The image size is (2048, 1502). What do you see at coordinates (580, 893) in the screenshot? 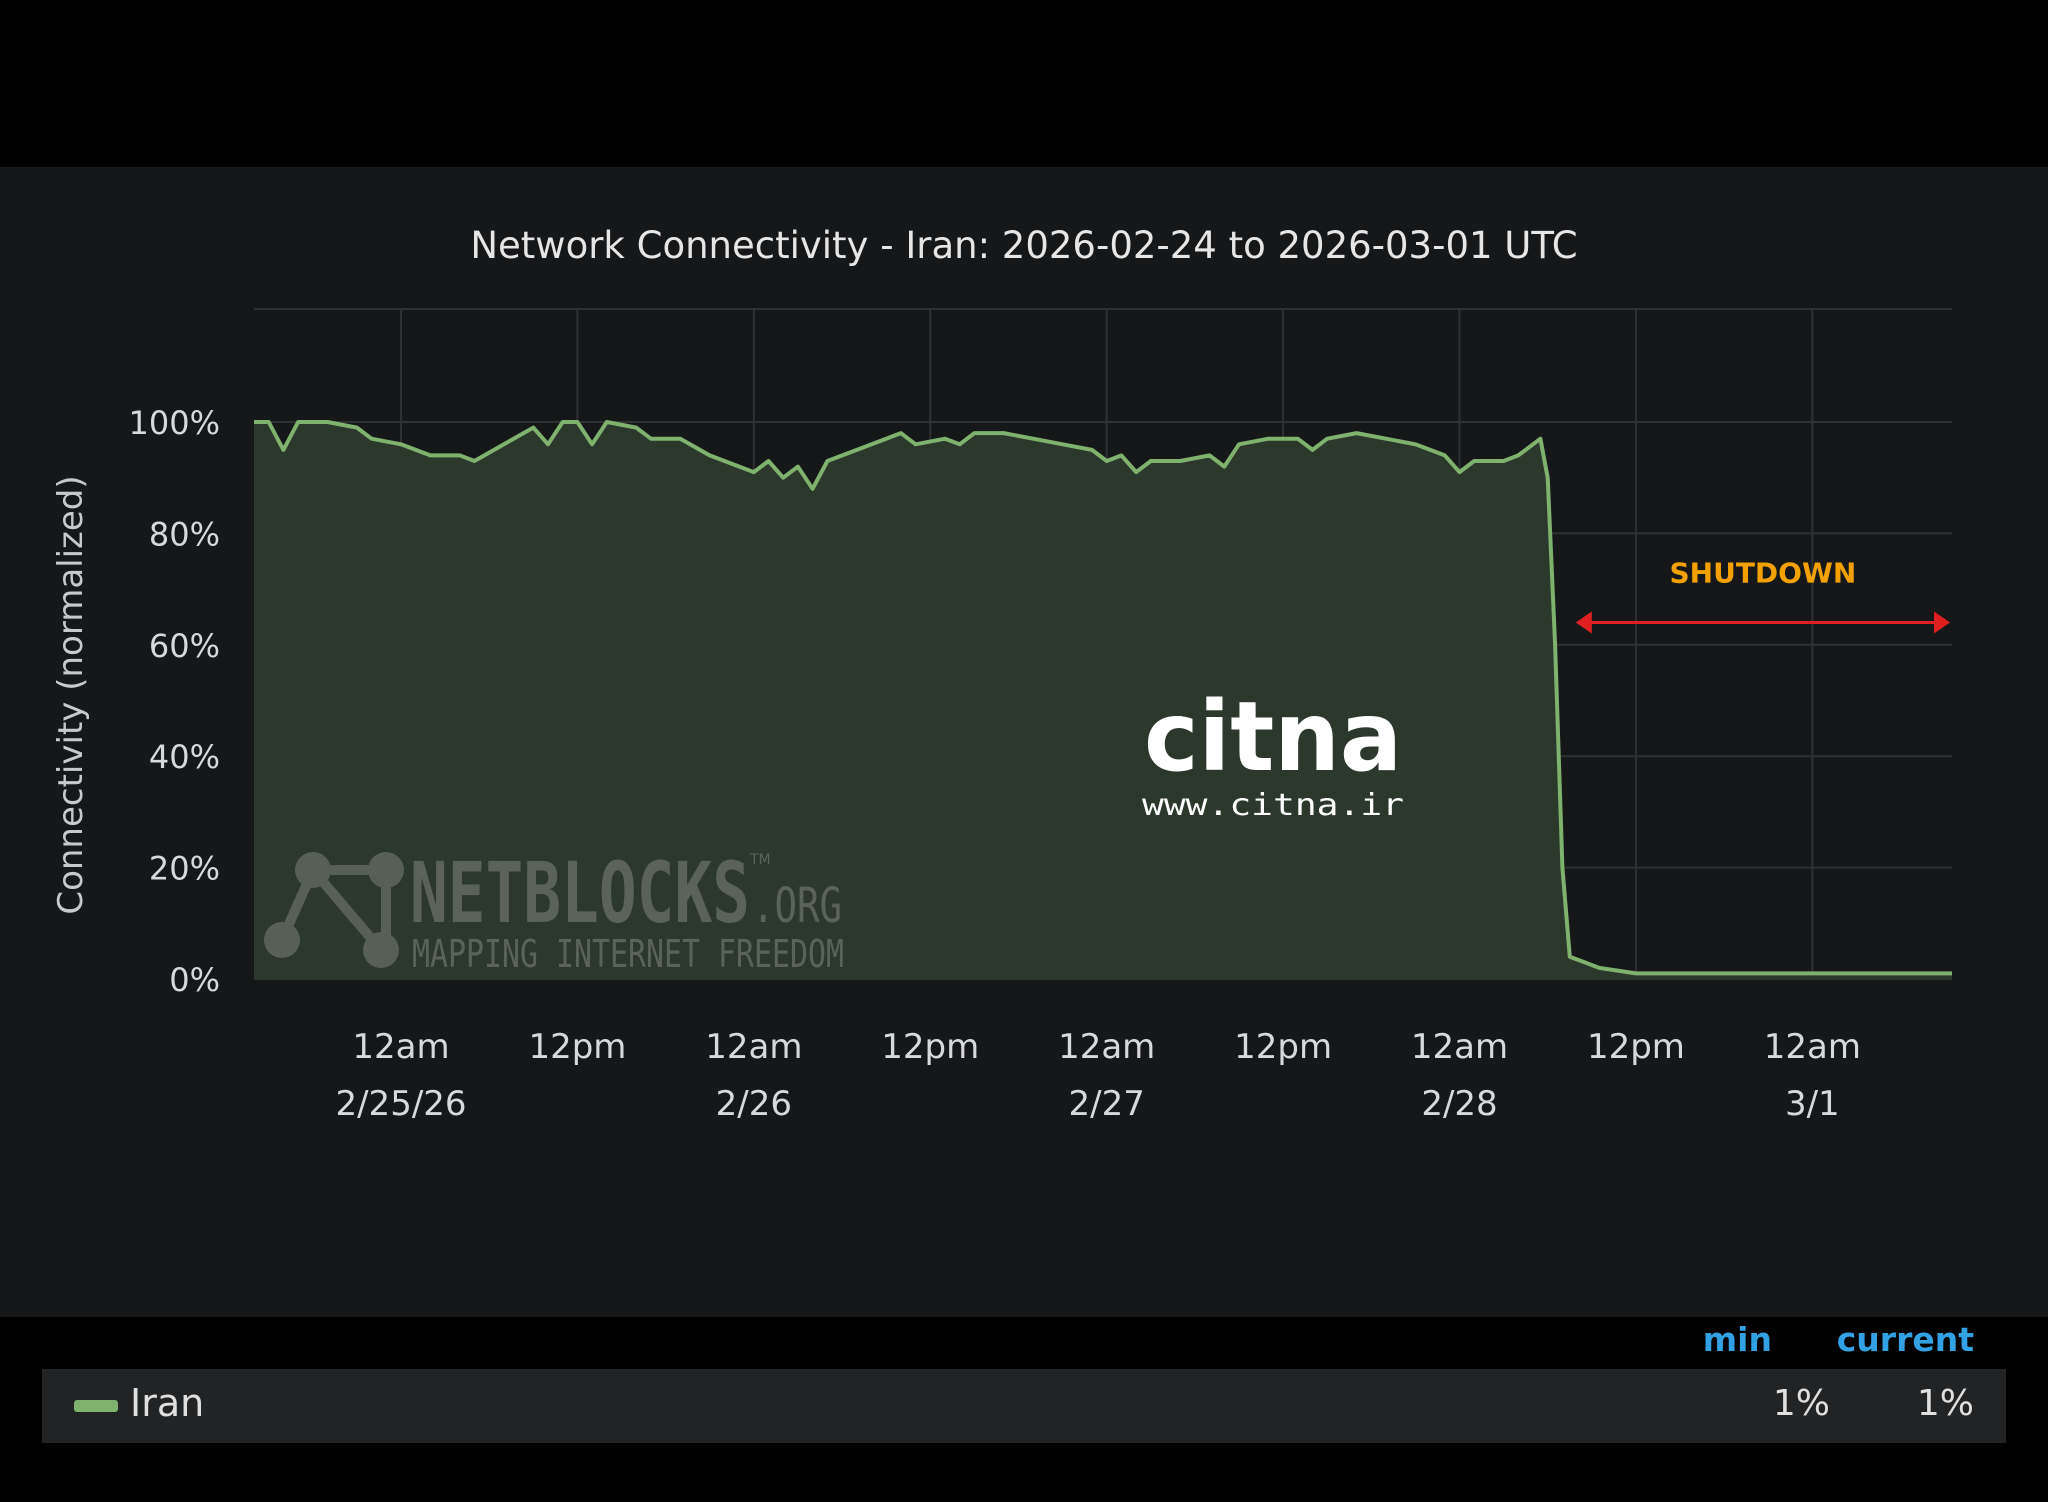
I see `netblocks-name: NETBLOCKS` at bounding box center [580, 893].